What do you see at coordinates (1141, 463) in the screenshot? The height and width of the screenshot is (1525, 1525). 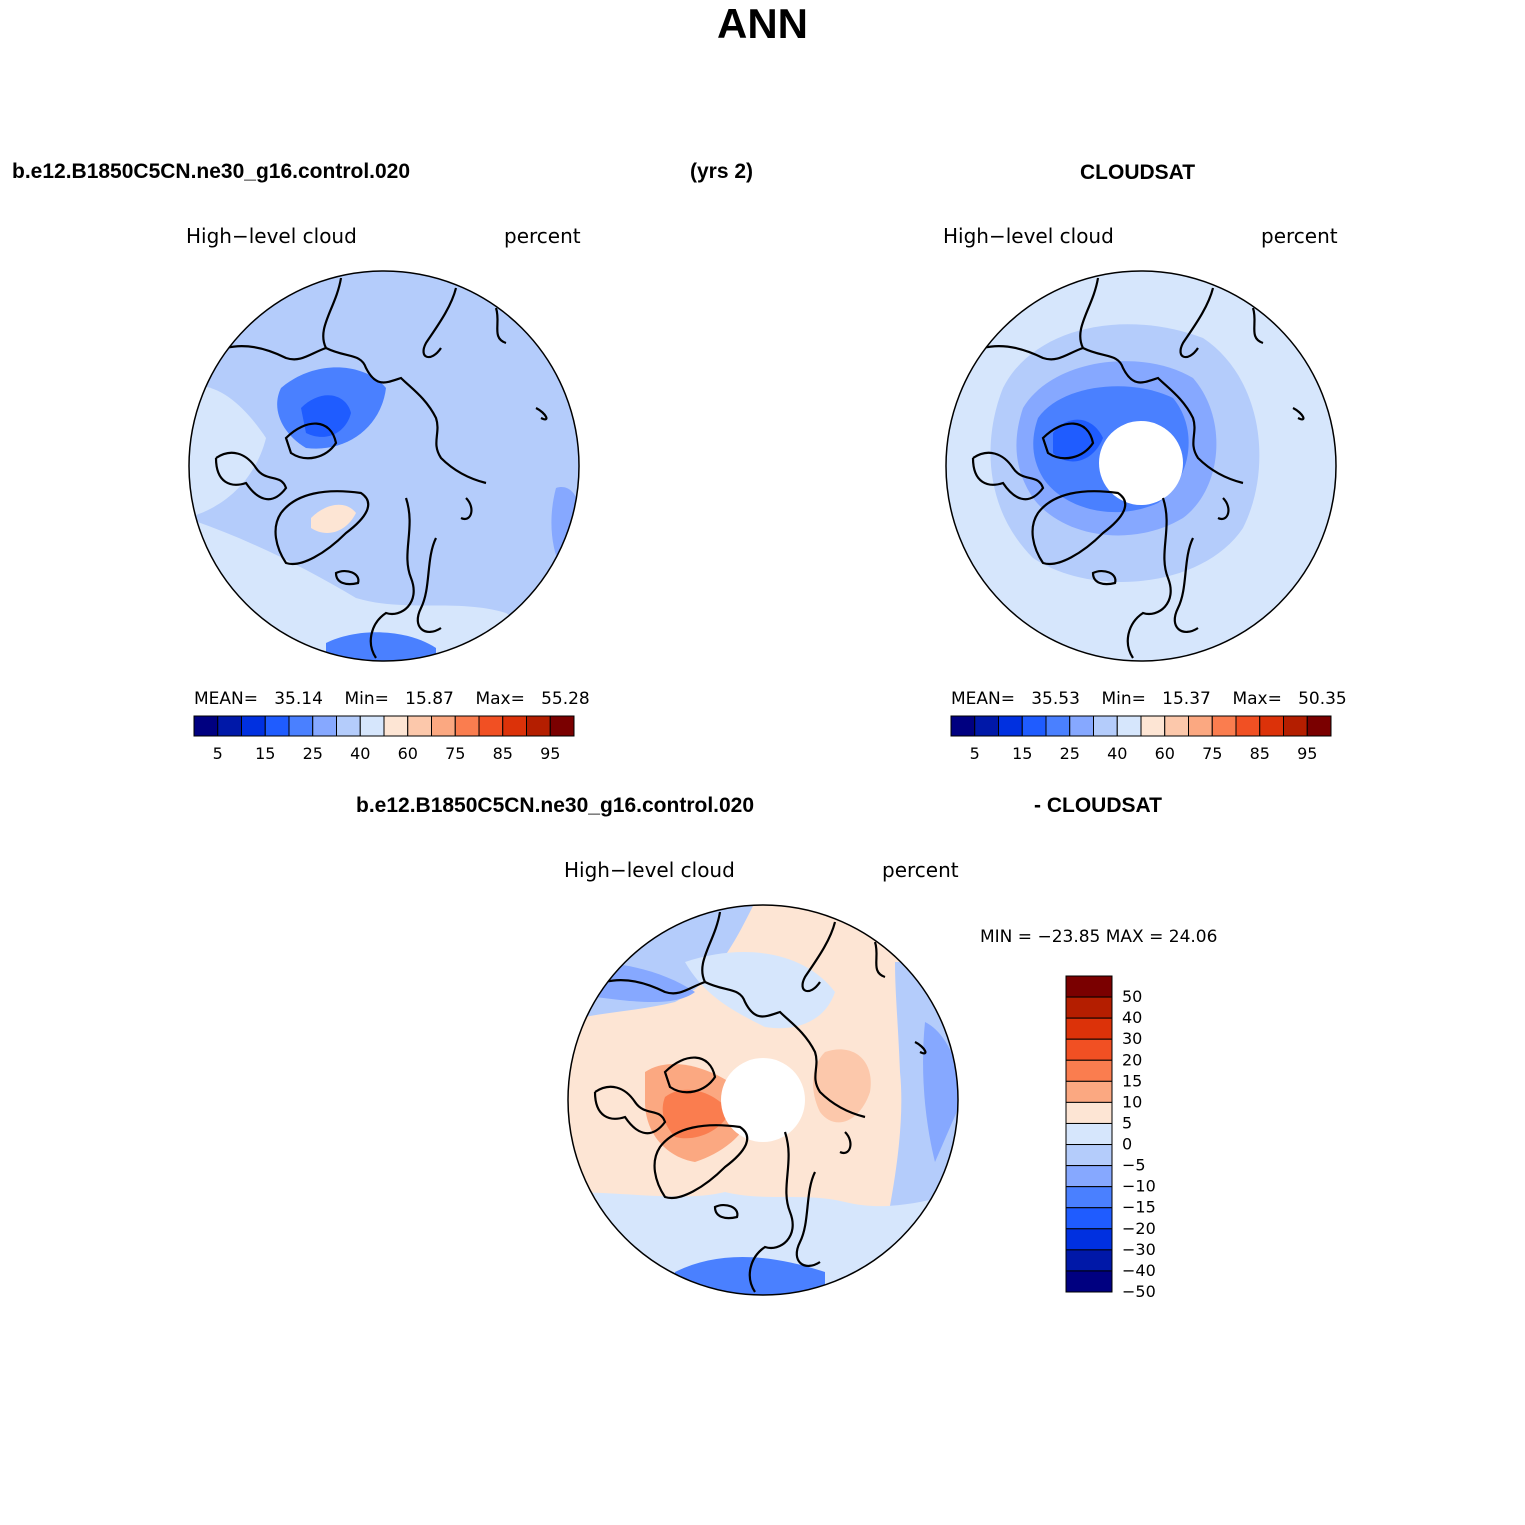 I see `obs-missing-pole` at bounding box center [1141, 463].